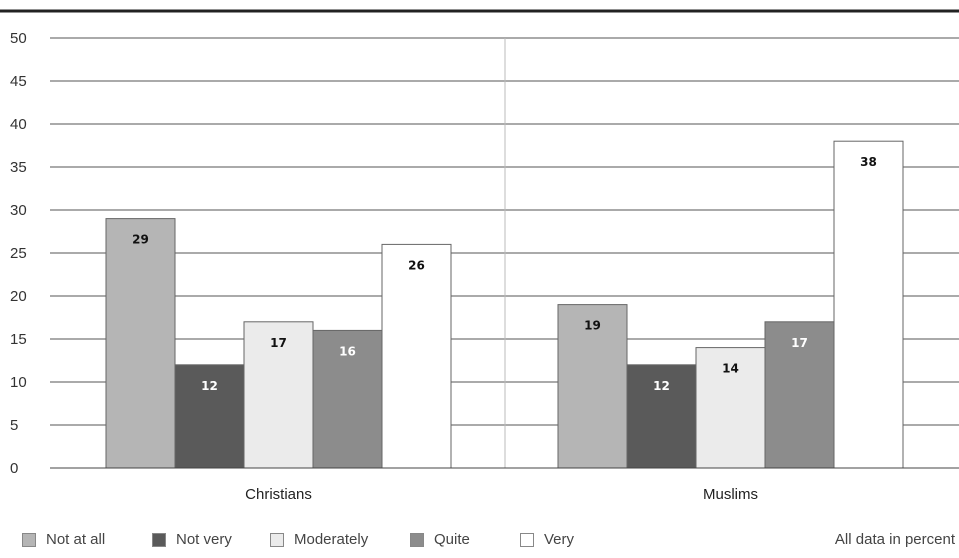 This screenshot has width=959, height=558. What do you see at coordinates (14, 425) in the screenshot?
I see `y-tick-label: 5` at bounding box center [14, 425].